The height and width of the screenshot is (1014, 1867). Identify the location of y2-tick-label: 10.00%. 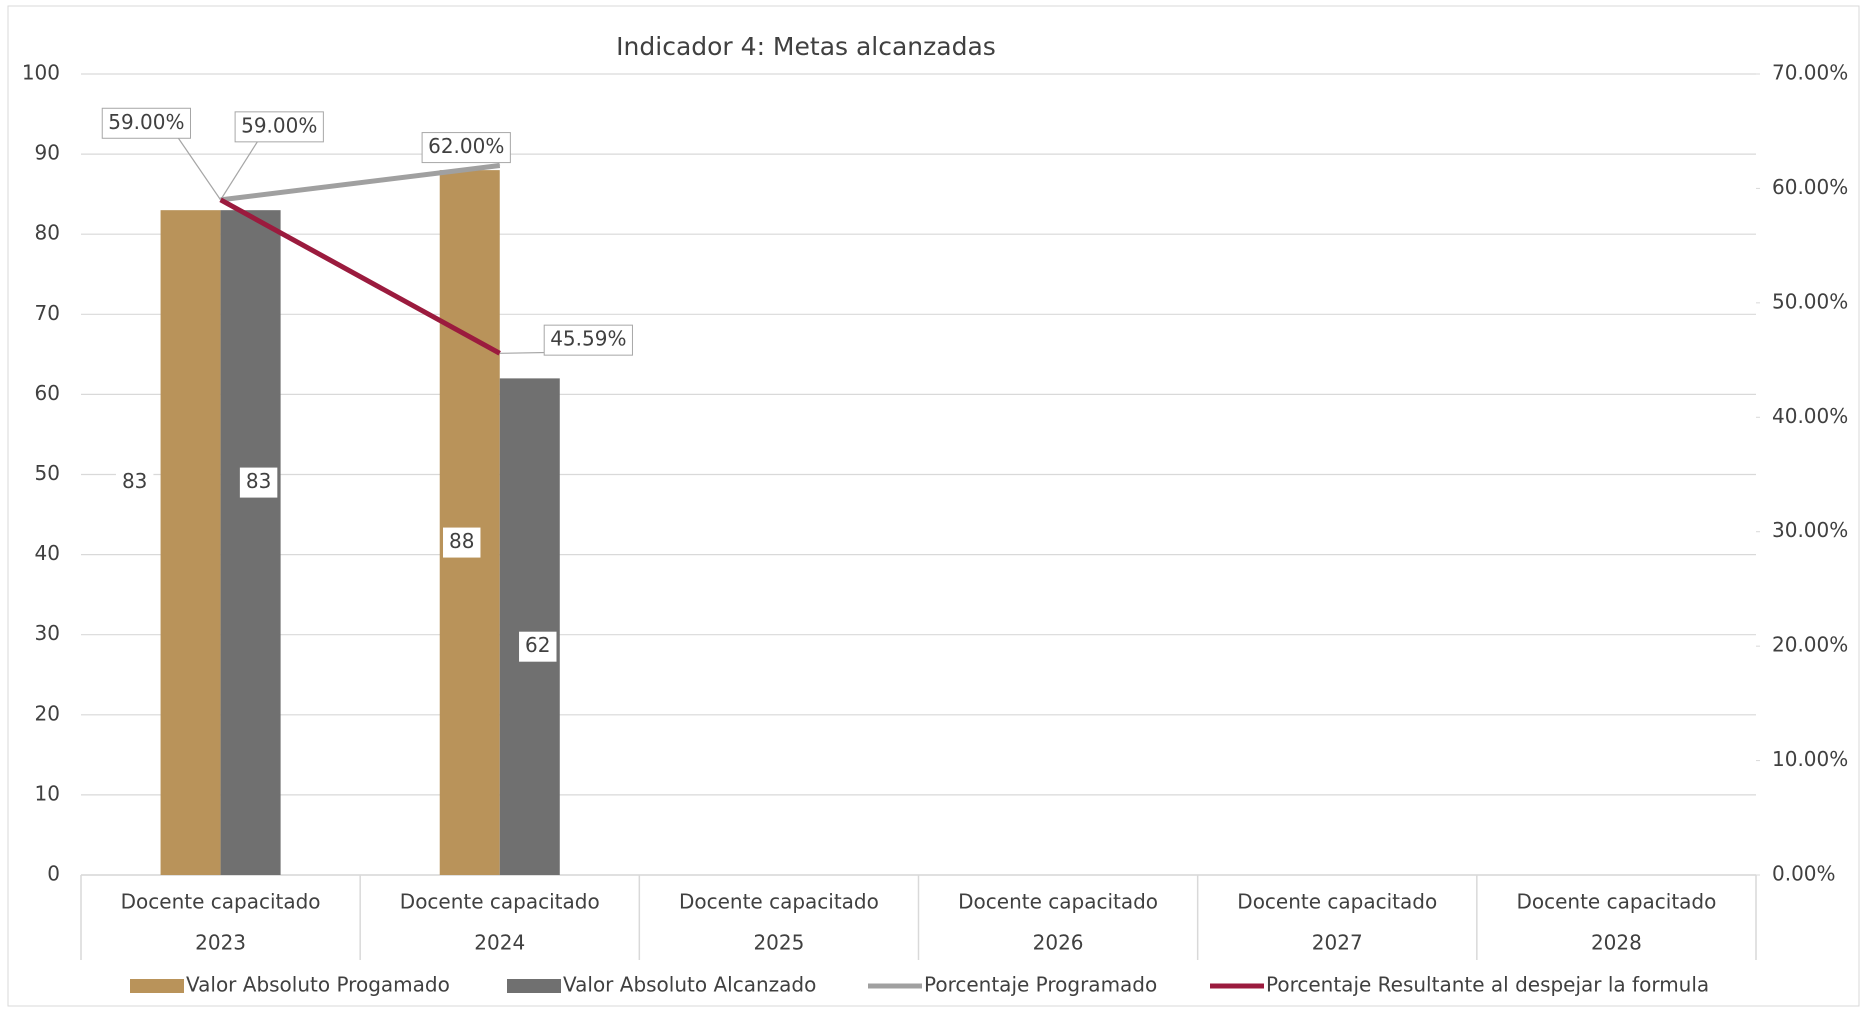
(1810, 759).